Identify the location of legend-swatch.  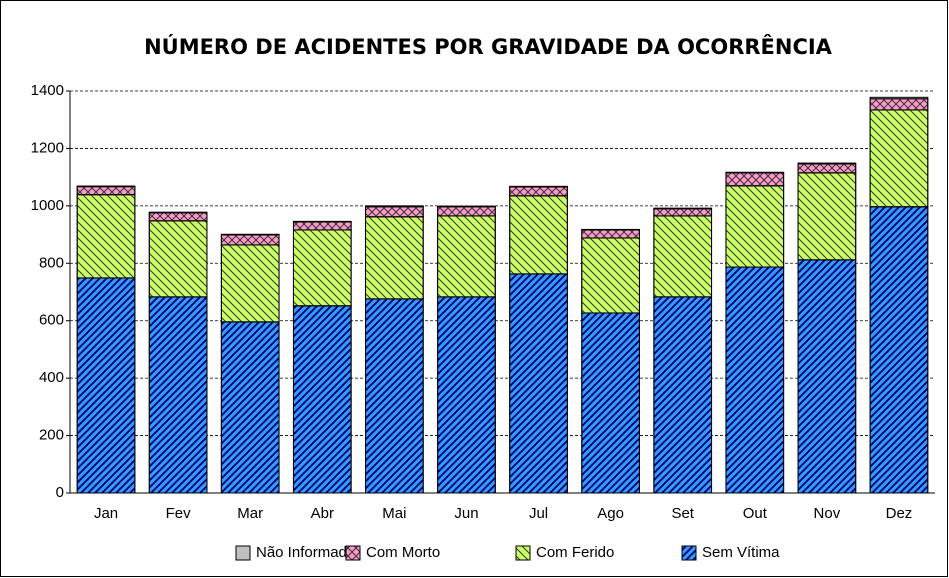
(243, 553).